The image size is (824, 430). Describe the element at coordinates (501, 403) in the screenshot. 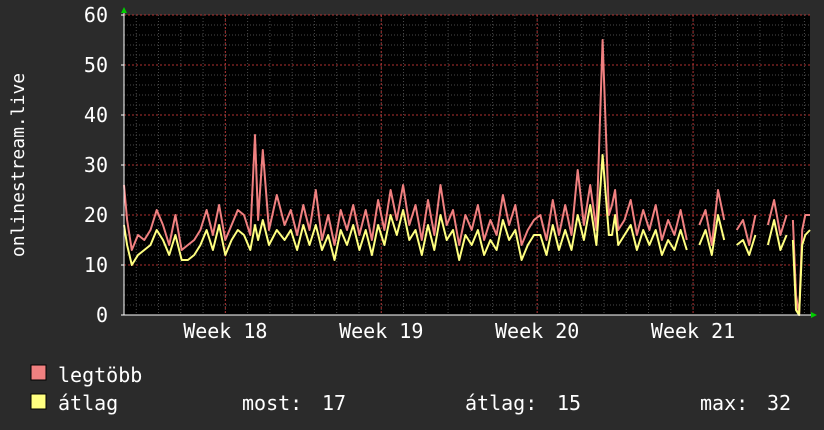

I see `stat-avg-label: átlag:` at that location.